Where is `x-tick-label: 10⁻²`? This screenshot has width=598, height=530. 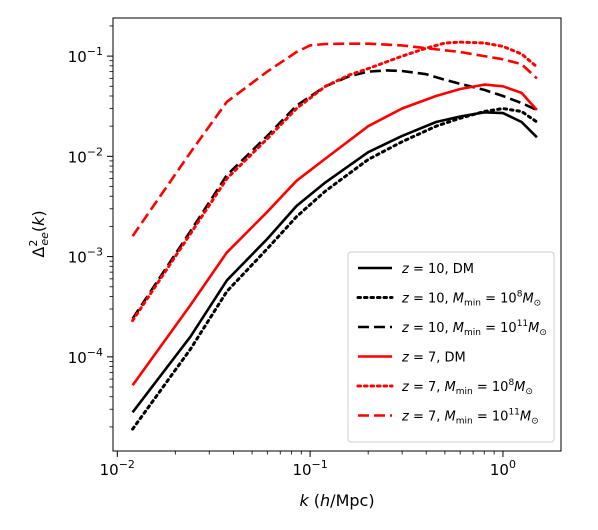
x-tick-label: 10⁻² is located at coordinates (117, 468).